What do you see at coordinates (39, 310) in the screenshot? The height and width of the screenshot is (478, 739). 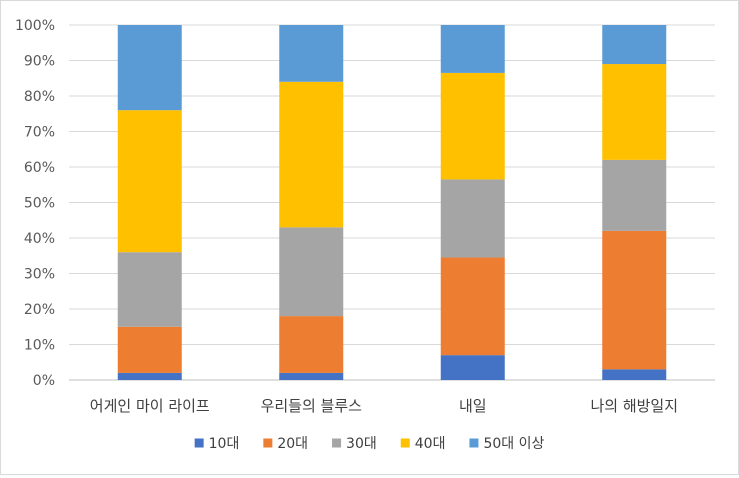 I see `y-tick-label: 20%` at bounding box center [39, 310].